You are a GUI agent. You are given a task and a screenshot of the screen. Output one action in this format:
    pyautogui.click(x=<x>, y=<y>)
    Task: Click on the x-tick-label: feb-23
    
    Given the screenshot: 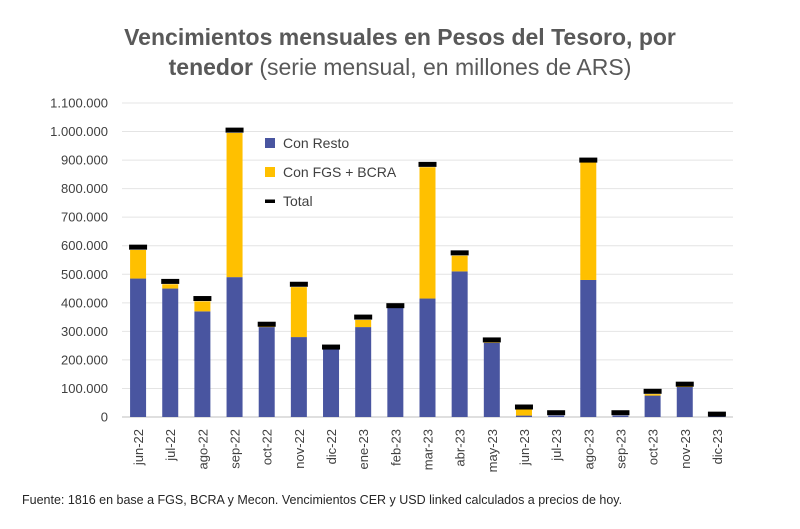 What is the action you would take?
    pyautogui.click(x=395, y=447)
    